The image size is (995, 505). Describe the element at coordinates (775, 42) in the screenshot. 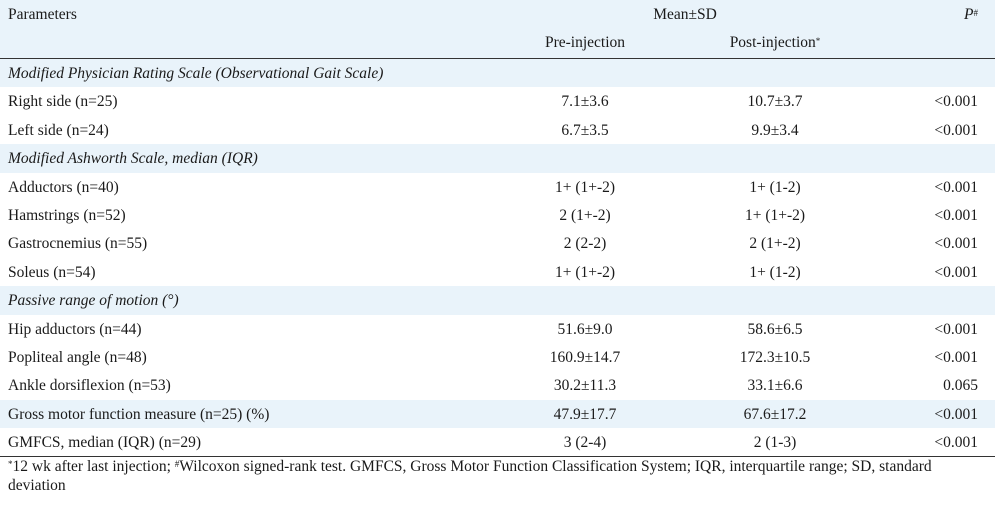

I see `header-post-injection: Post-injection*` at that location.